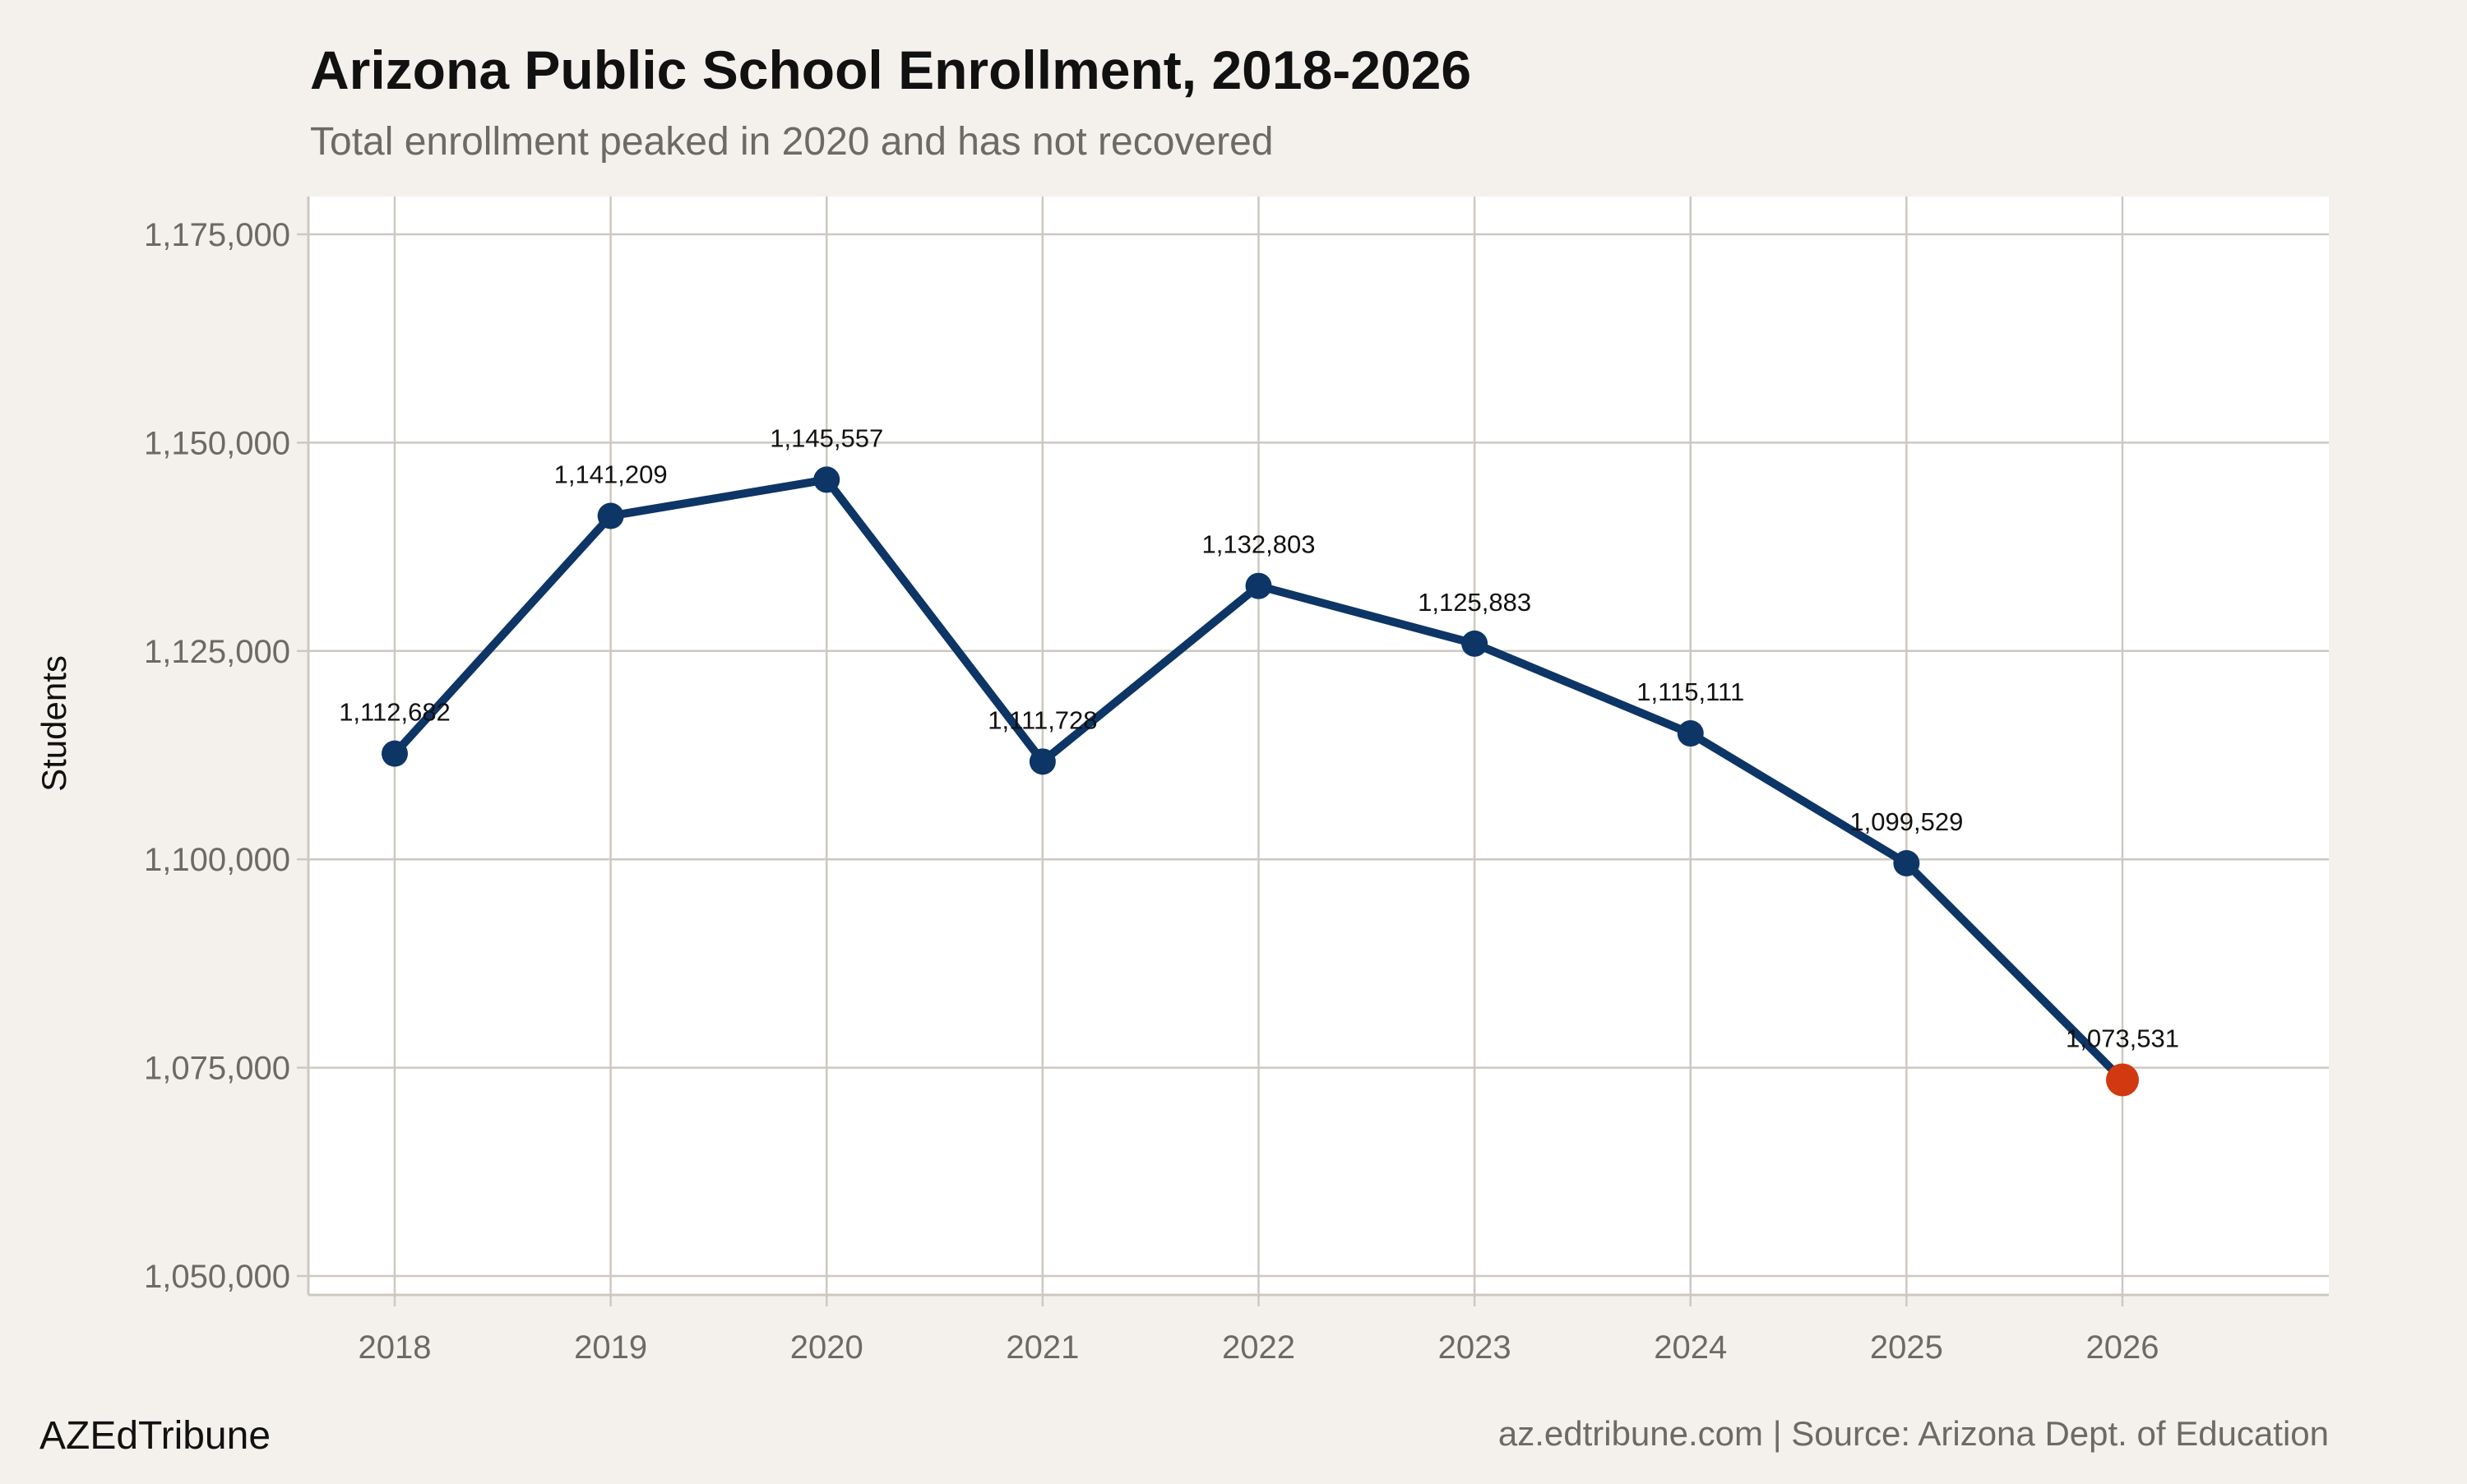  I want to click on footer-brand: AZEdTribune, so click(155, 1436).